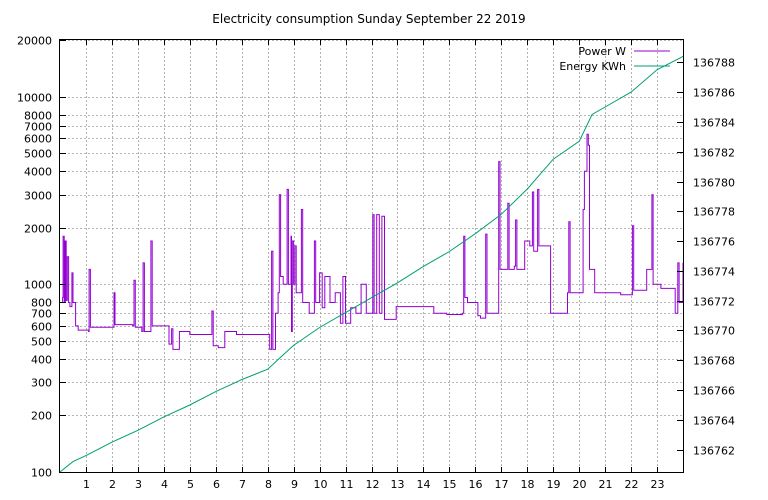  I want to click on x-tick-label: 13, so click(398, 484).